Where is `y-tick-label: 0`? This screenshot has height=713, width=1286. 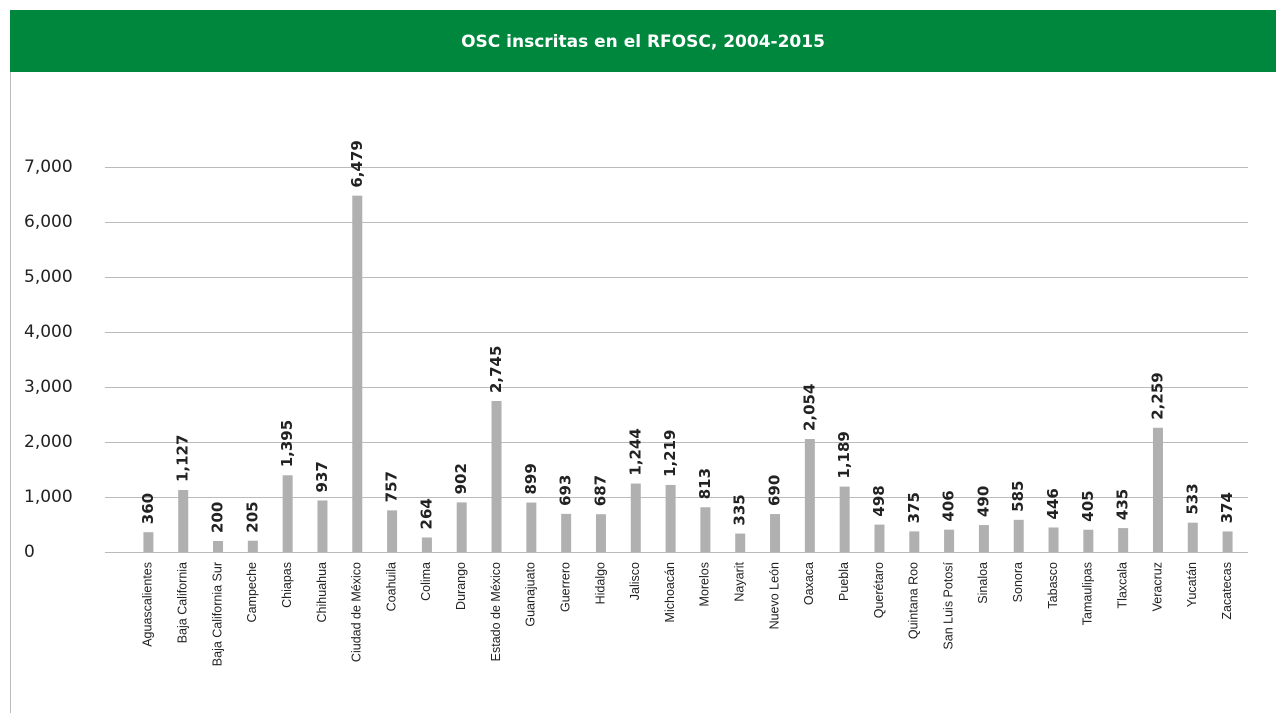
y-tick-label: 0 is located at coordinates (29, 552).